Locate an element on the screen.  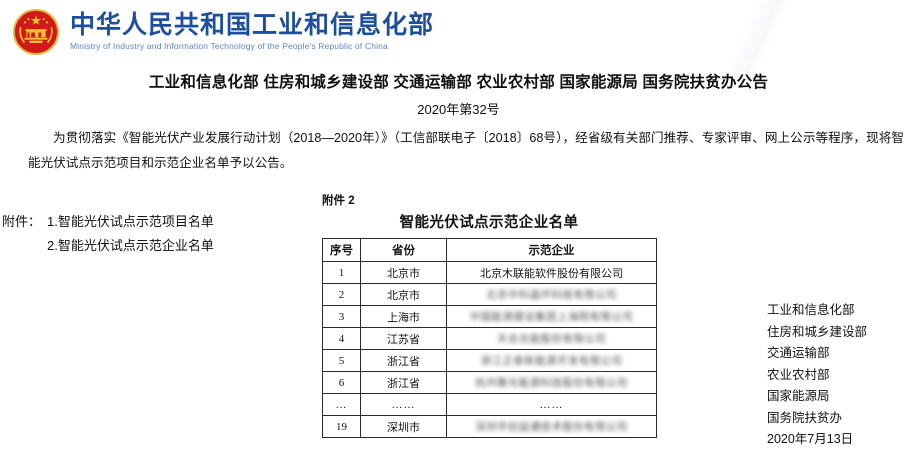
attachments-item-1: 1.智能光伏试点示范项目名单 is located at coordinates (130, 221).